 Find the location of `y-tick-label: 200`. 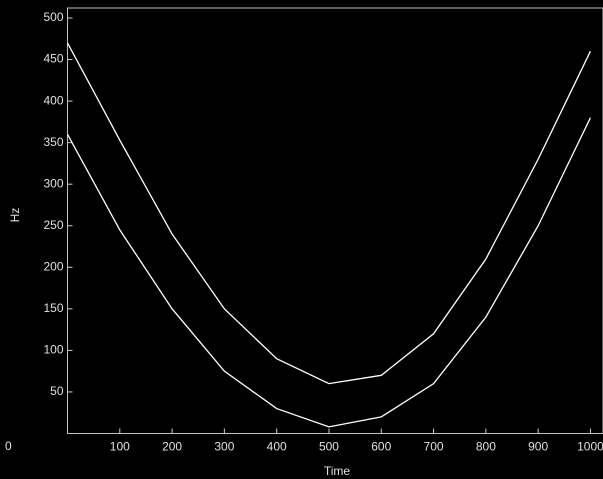

y-tick-label: 200 is located at coordinates (53, 266).